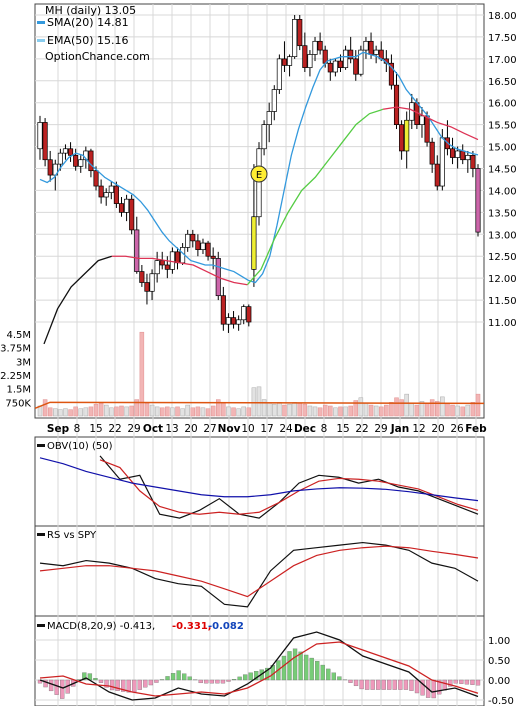 The height and width of the screenshot is (706, 526). What do you see at coordinates (502, 126) in the screenshot?
I see `price-tick-label: 15.50` at bounding box center [502, 126].